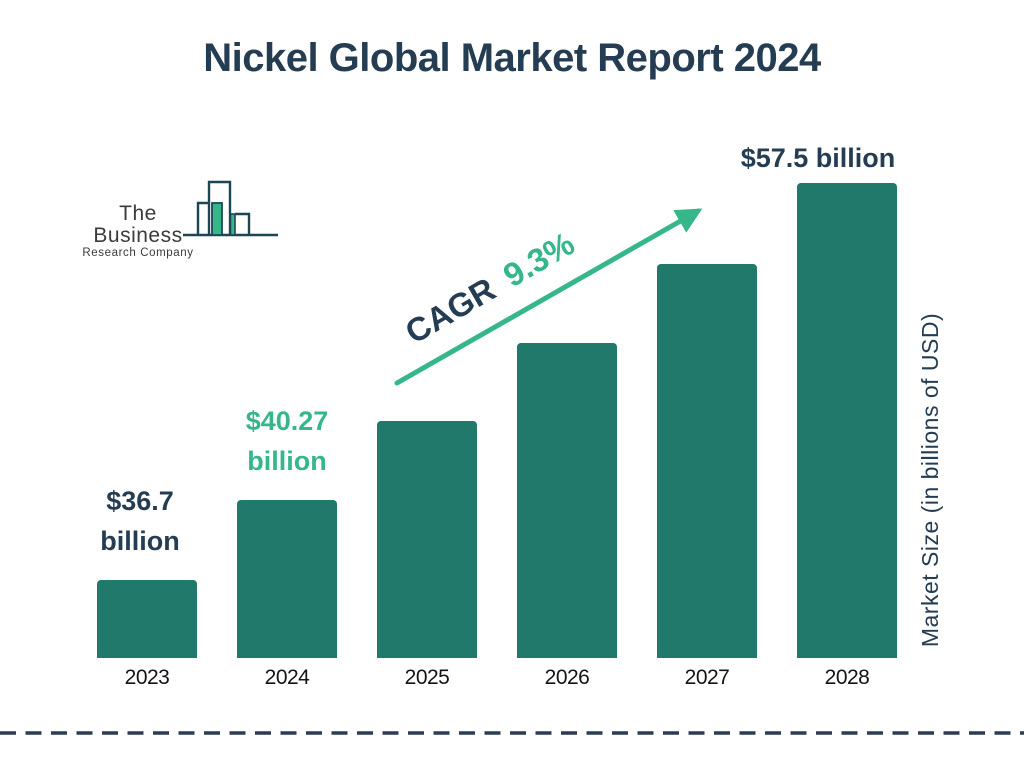 This screenshot has width=1024, height=768. I want to click on value-label-2028: $57.5 billion, so click(818, 158).